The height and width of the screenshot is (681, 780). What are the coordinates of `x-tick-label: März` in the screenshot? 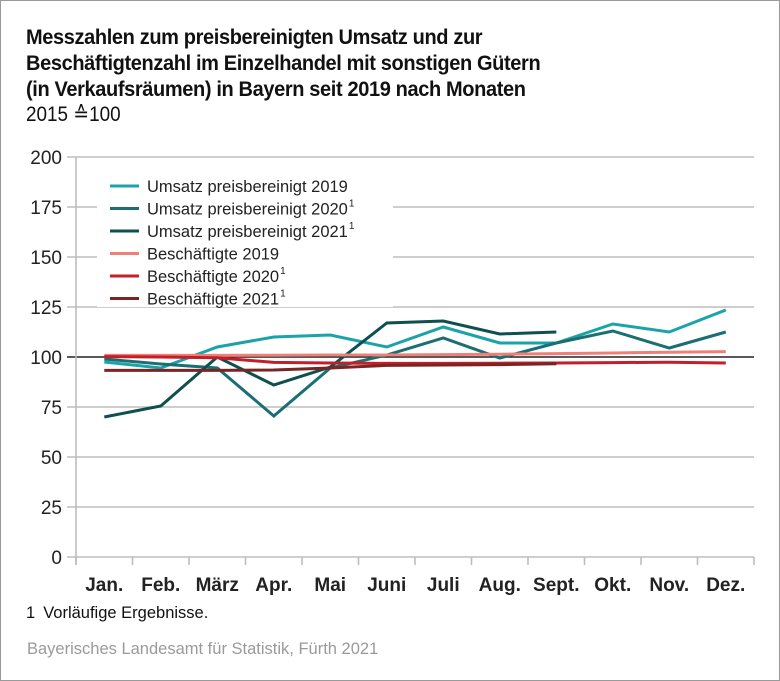 It's located at (217, 585).